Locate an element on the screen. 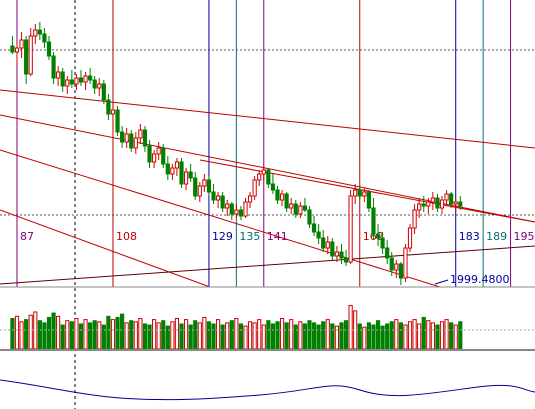  cycle-label: 108 is located at coordinates (126, 236).